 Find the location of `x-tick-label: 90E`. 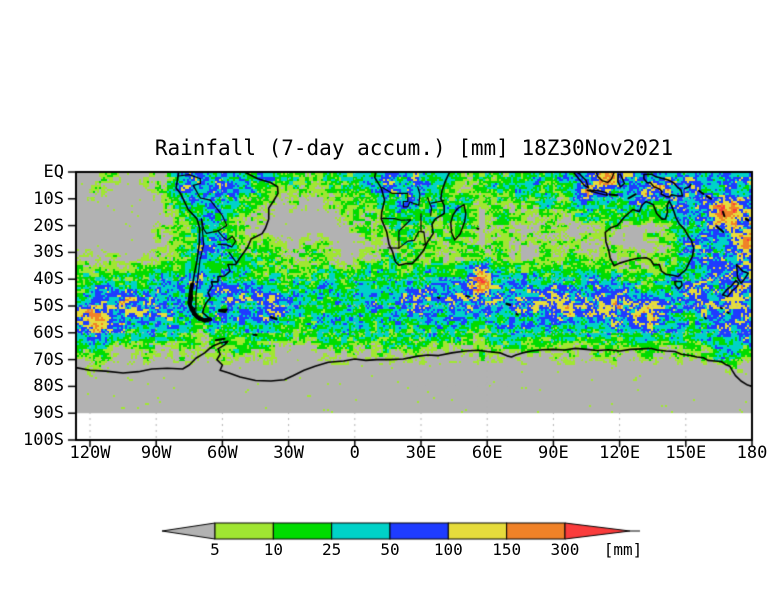

x-tick-label: 90E is located at coordinates (553, 453).